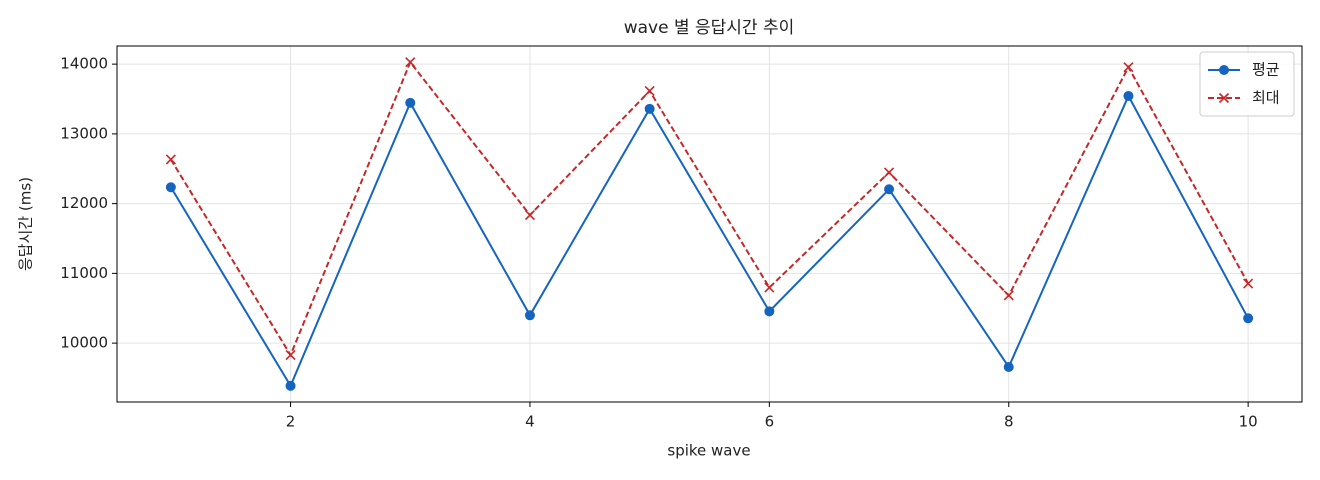 The image size is (1320, 480). Describe the element at coordinates (1009, 422) in the screenshot. I see `x-tick-label: 8` at that location.